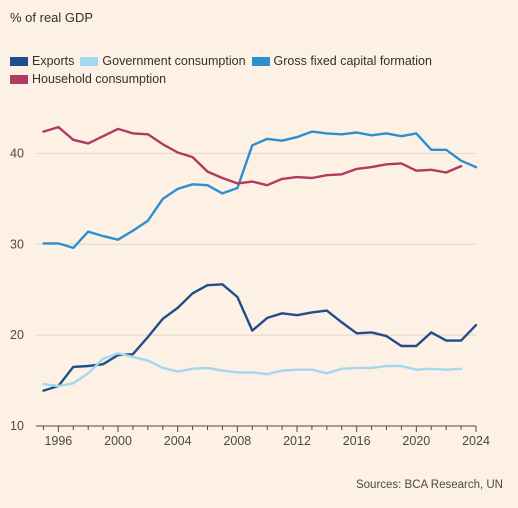 The width and height of the screenshot is (518, 508). Describe the element at coordinates (99, 79) in the screenshot. I see `legend-label: Household consumption` at that location.